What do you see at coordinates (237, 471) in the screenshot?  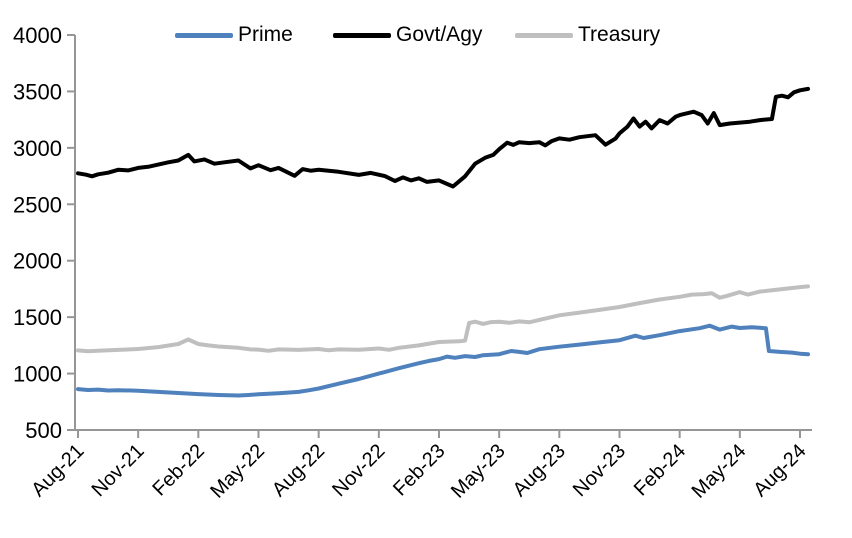 I see `x-tick-label: May-22` at bounding box center [237, 471].